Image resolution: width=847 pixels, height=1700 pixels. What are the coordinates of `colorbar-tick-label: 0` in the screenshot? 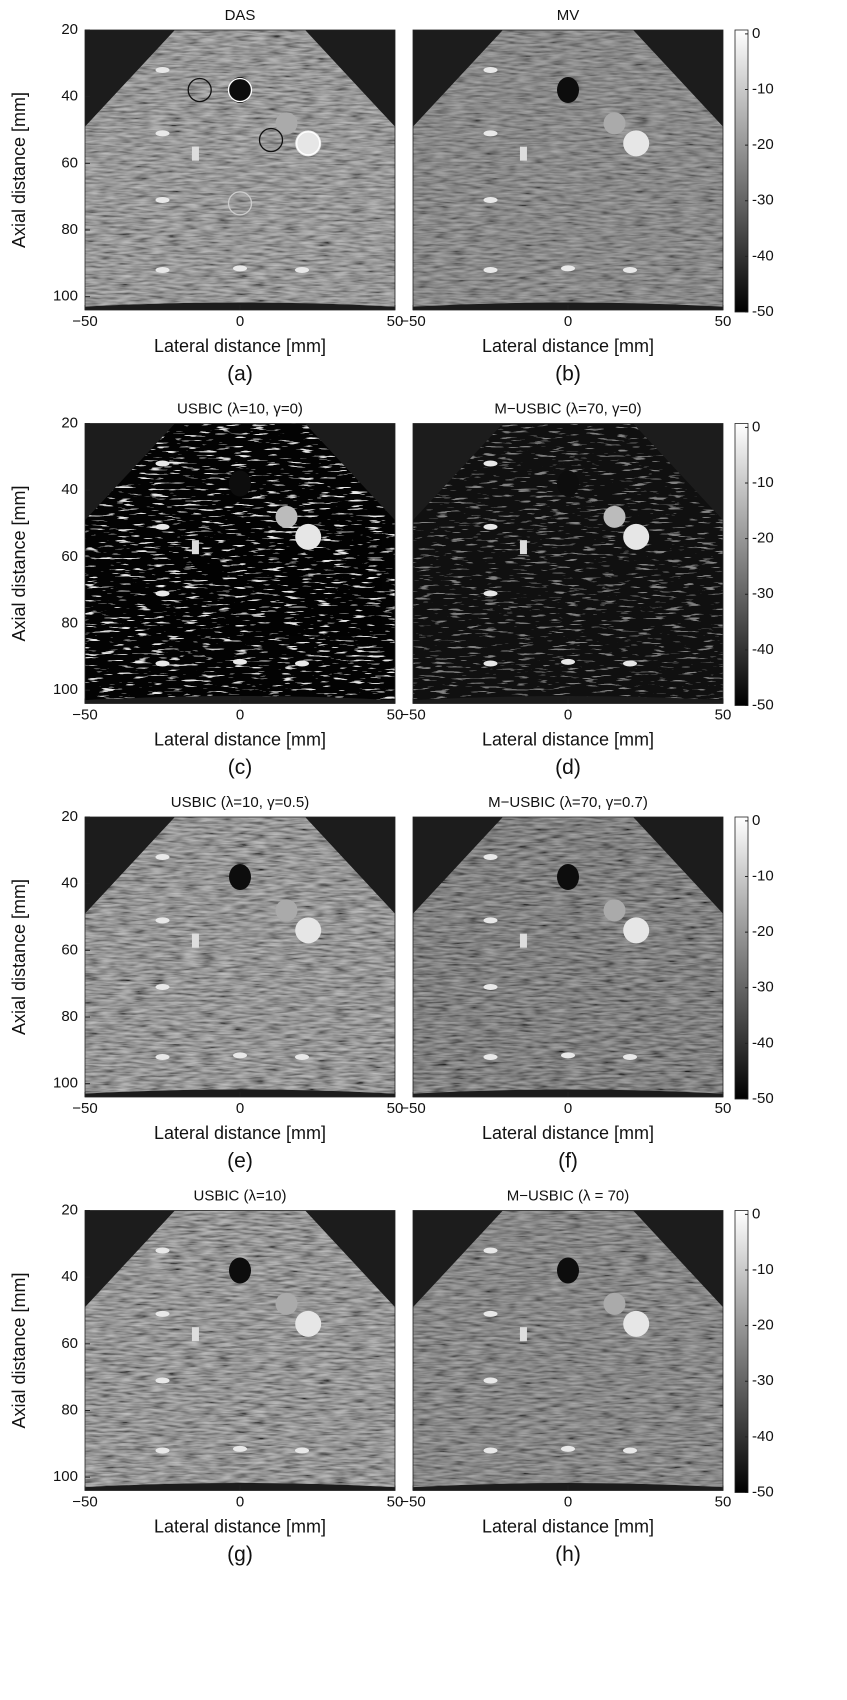 It's located at (756, 33).